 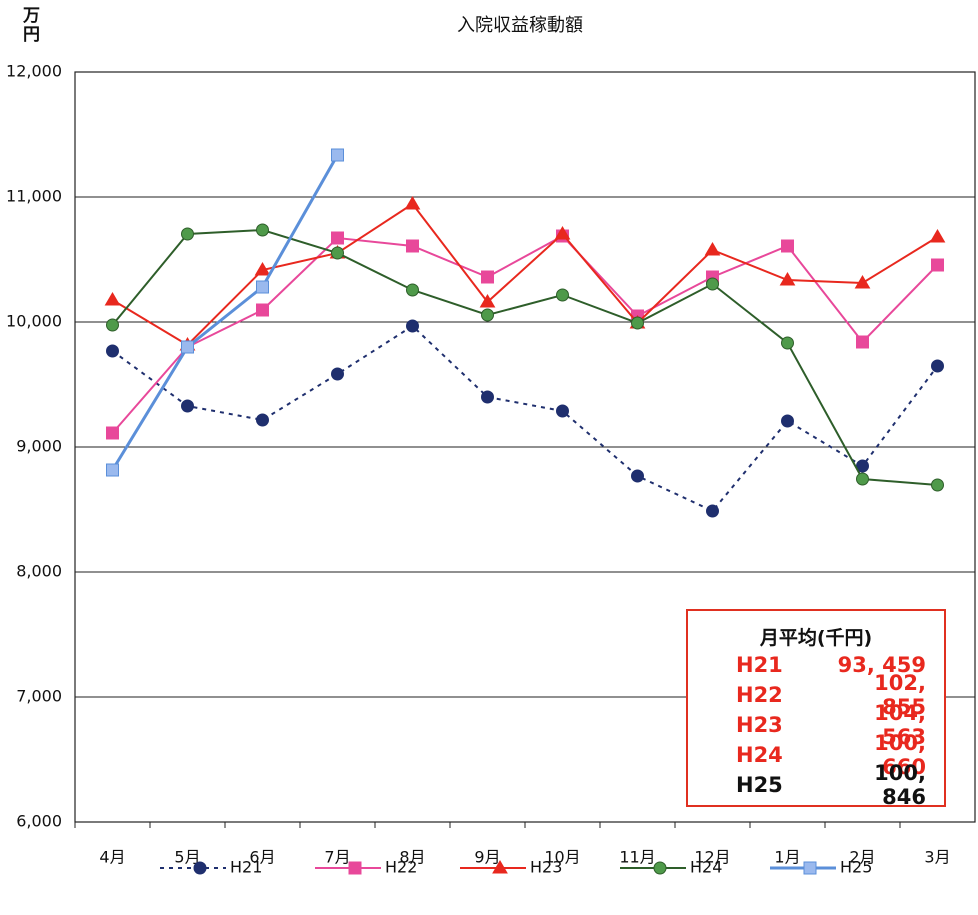 What do you see at coordinates (39, 696) in the screenshot?
I see `y-tick-label: 7,000` at bounding box center [39, 696].